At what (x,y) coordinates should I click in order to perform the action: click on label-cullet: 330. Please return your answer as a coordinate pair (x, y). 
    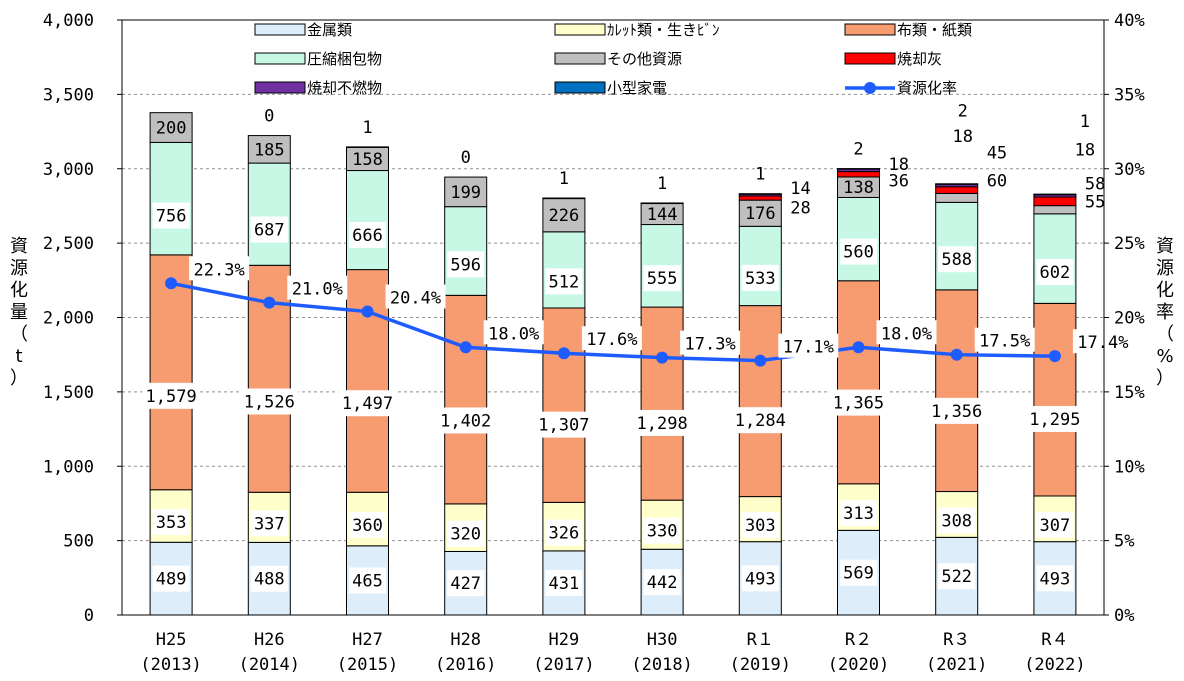
    Looking at the image, I should click on (662, 532).